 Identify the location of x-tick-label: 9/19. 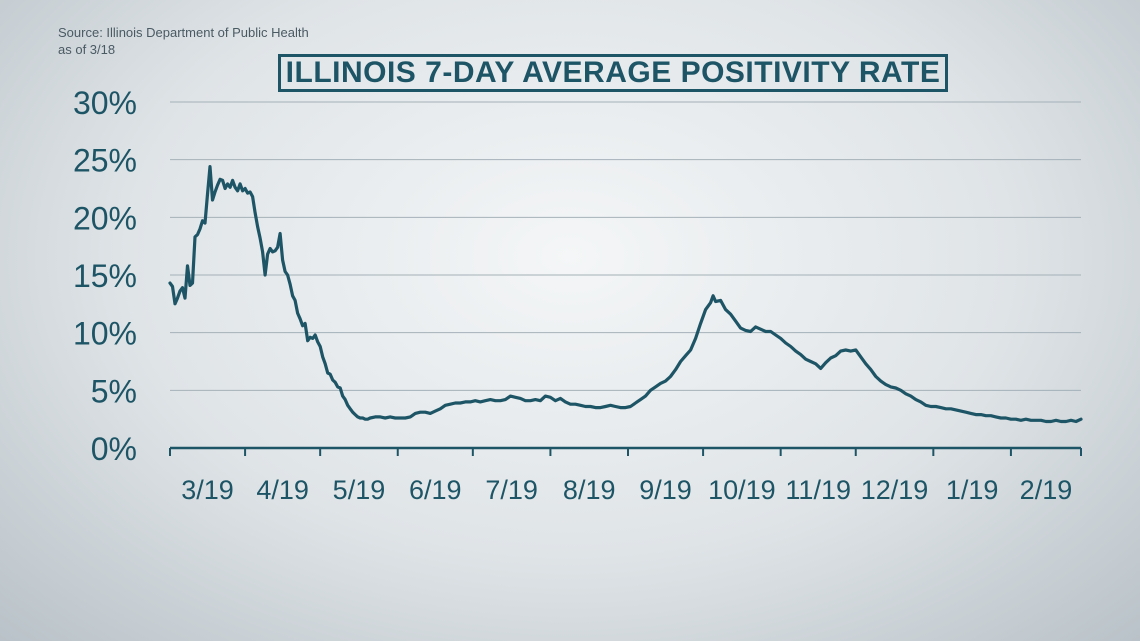
(665, 490).